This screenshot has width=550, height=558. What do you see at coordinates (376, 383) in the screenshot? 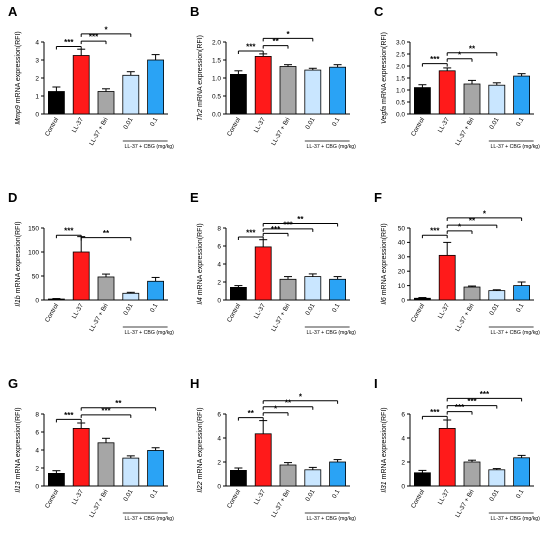
I see `panel-letter: I` at bounding box center [376, 383].